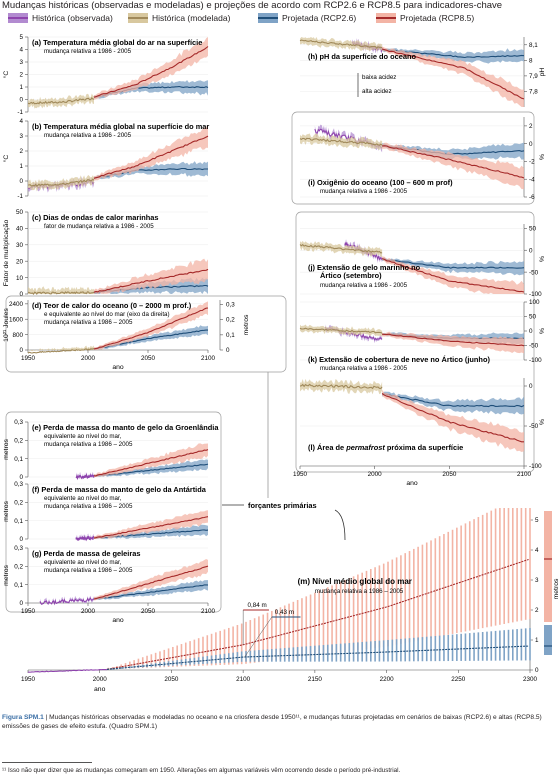  I want to click on x-tick-label-d-1: 2000, so click(88, 358).